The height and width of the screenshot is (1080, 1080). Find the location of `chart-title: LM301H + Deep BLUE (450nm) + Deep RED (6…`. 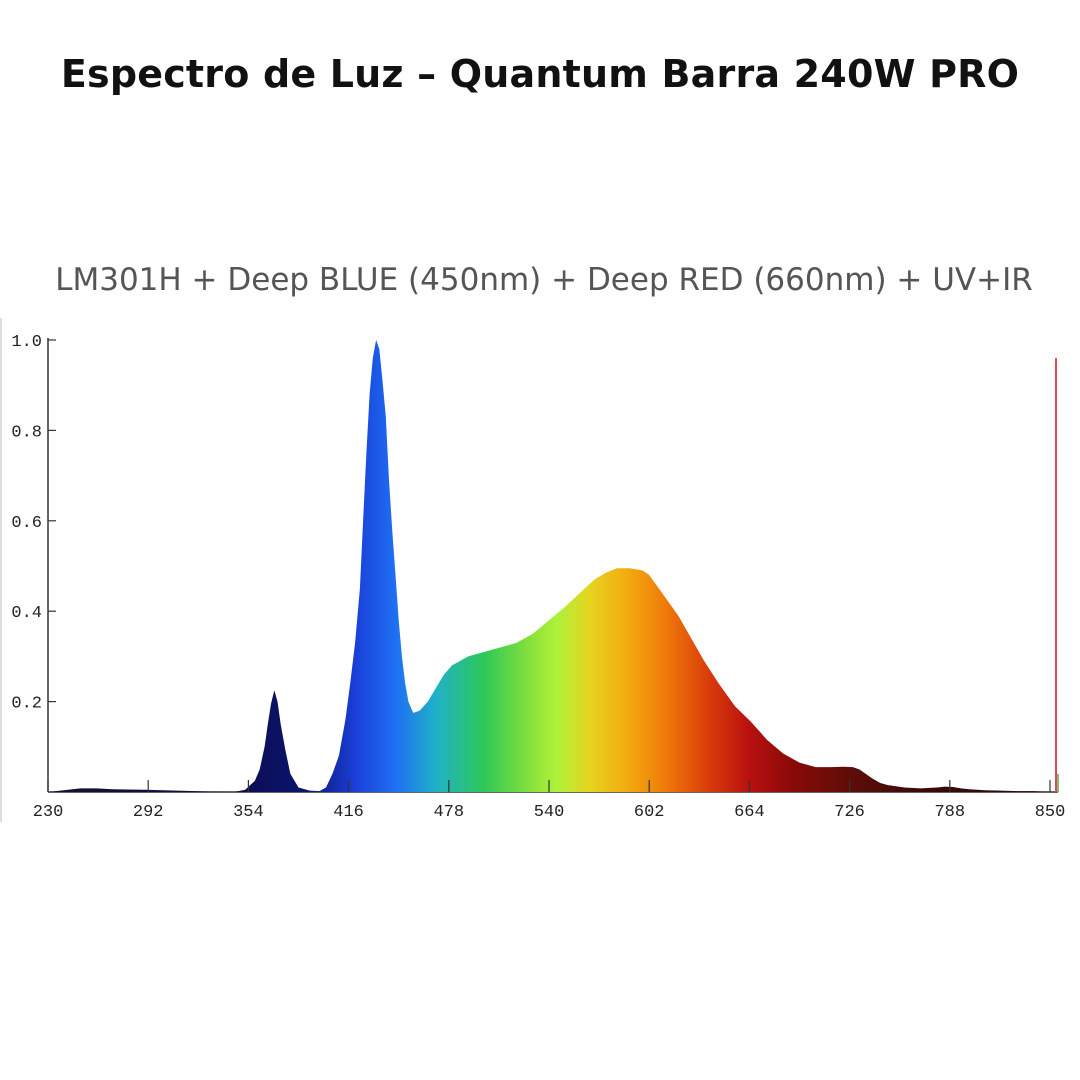

chart-title: LM301H + Deep BLUE (450nm) + Deep RED (6… is located at coordinates (544, 280).